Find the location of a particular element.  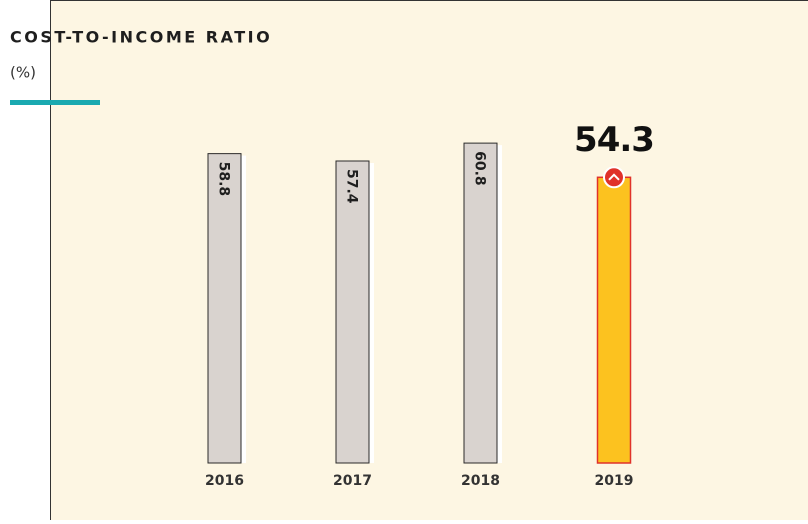

accent-line is located at coordinates (55, 102).